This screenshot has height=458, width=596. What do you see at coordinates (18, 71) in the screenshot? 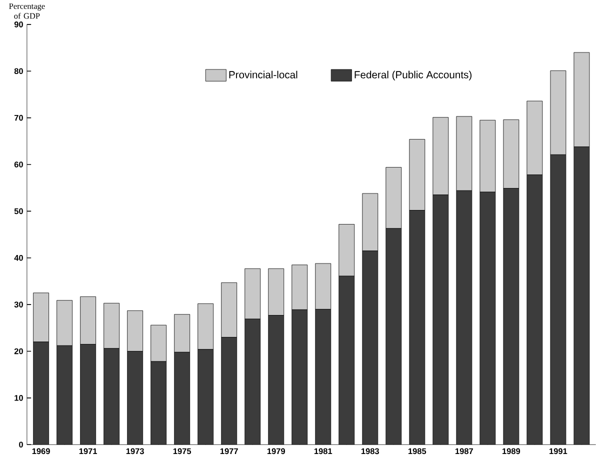
I see `y-tick-label: 80` at bounding box center [18, 71].